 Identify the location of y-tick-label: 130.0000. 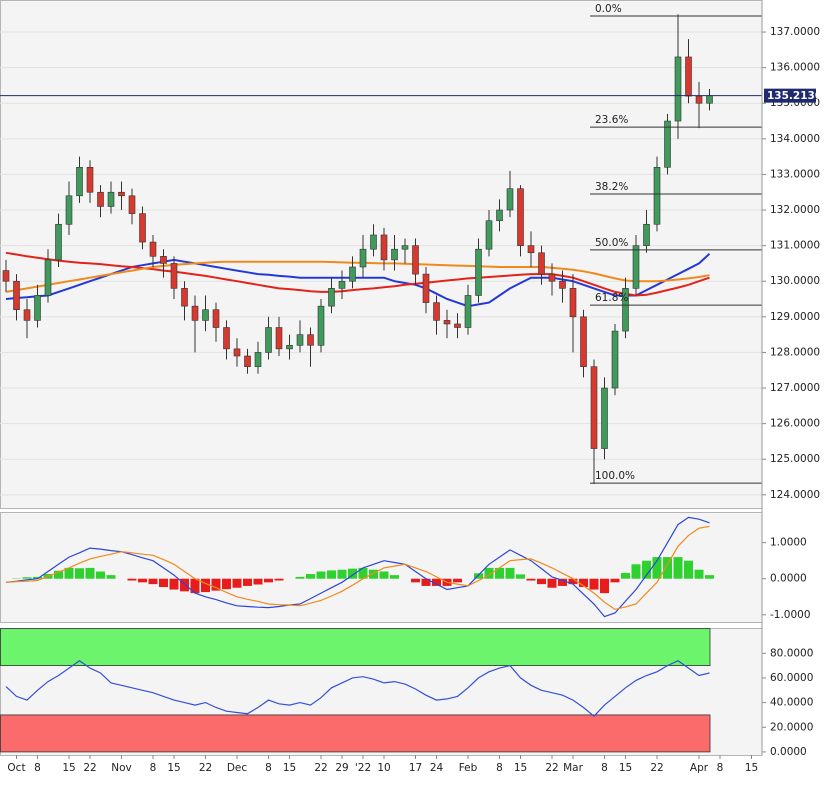
(795, 281).